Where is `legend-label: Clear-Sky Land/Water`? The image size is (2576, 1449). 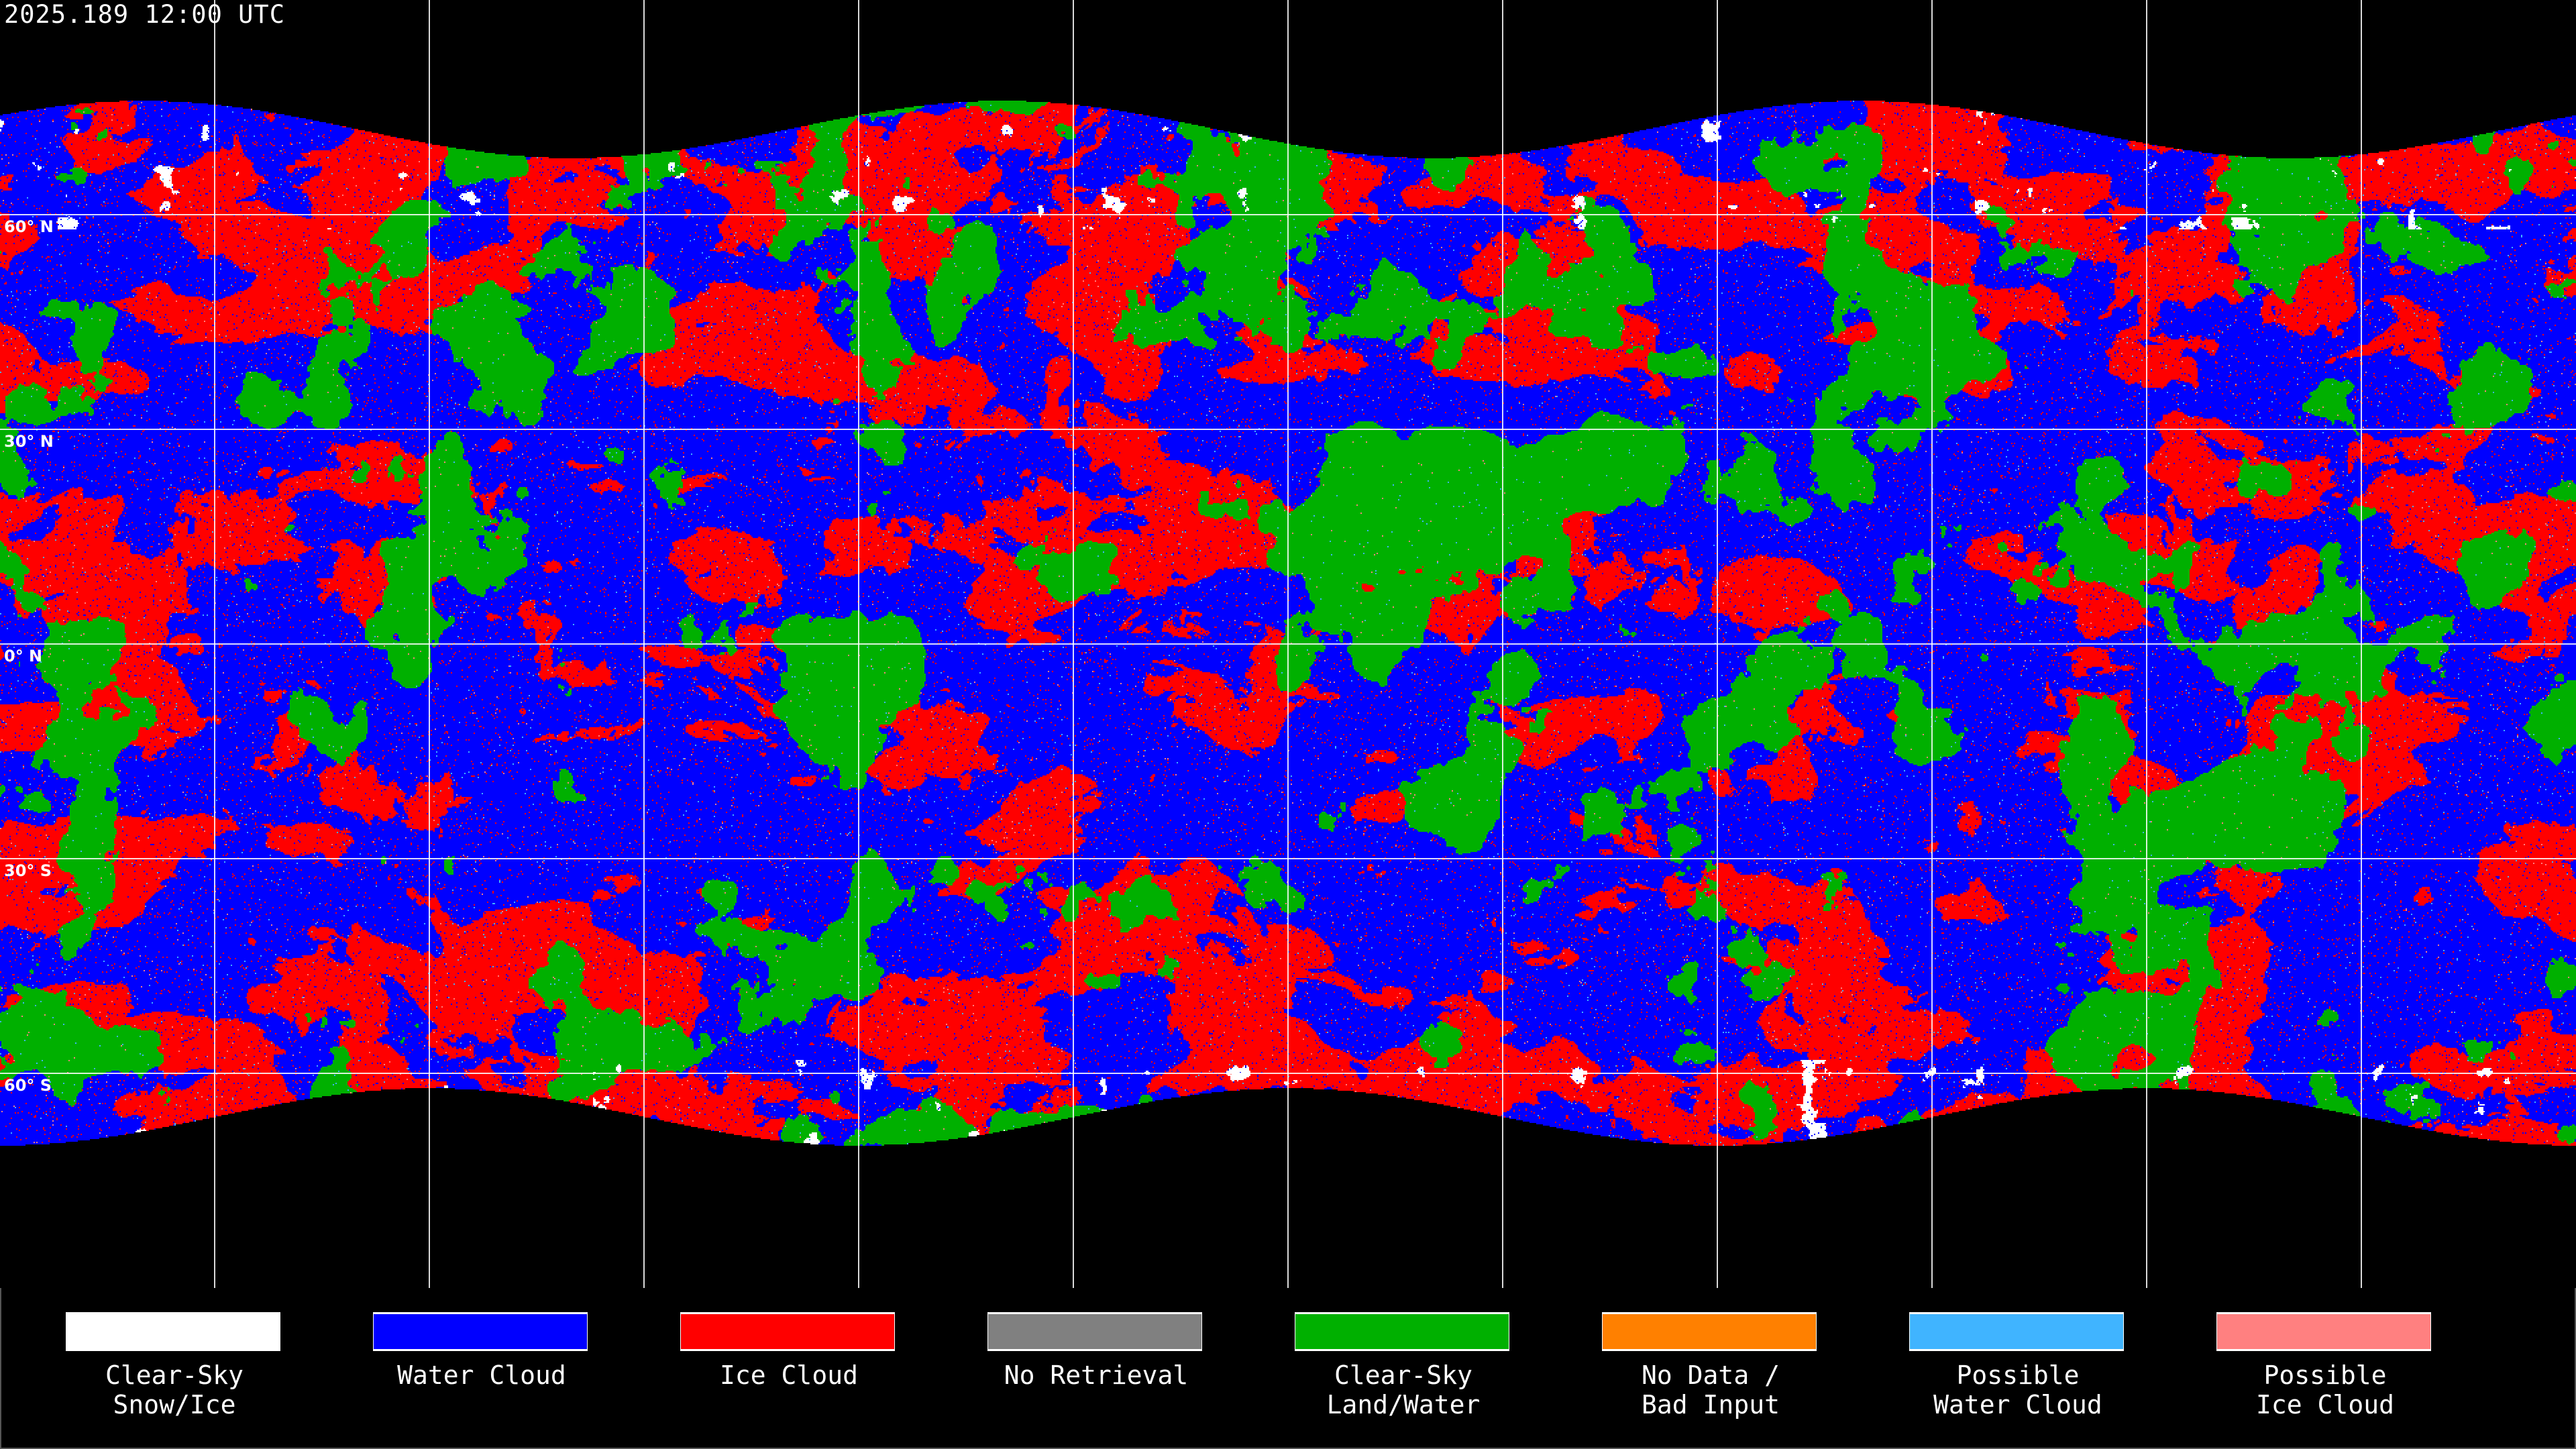
legend-label: Clear-Sky Land/Water is located at coordinates (1403, 1389).